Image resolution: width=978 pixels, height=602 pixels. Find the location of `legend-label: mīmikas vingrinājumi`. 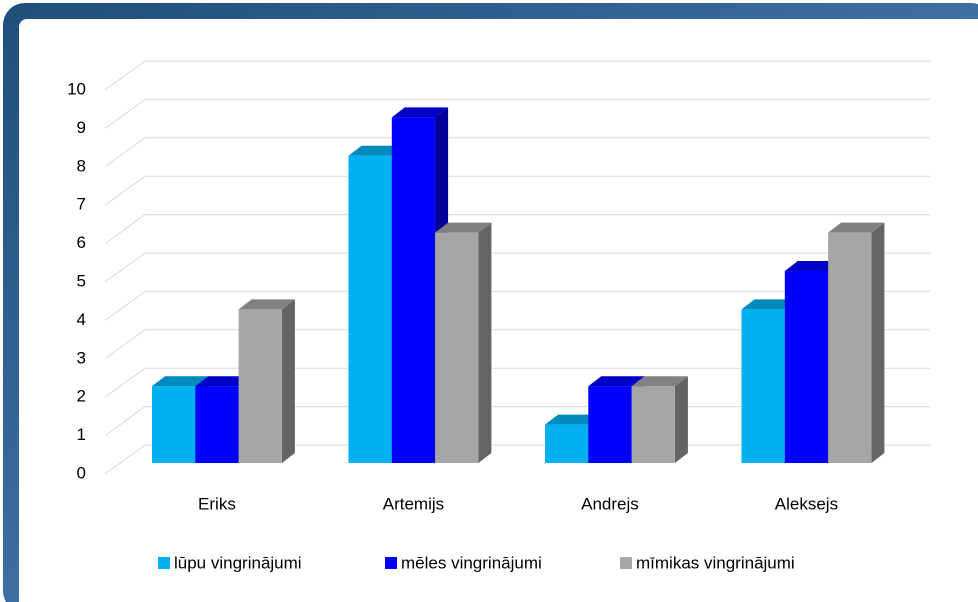

legend-label: mīmikas vingrinājumi is located at coordinates (715, 562).